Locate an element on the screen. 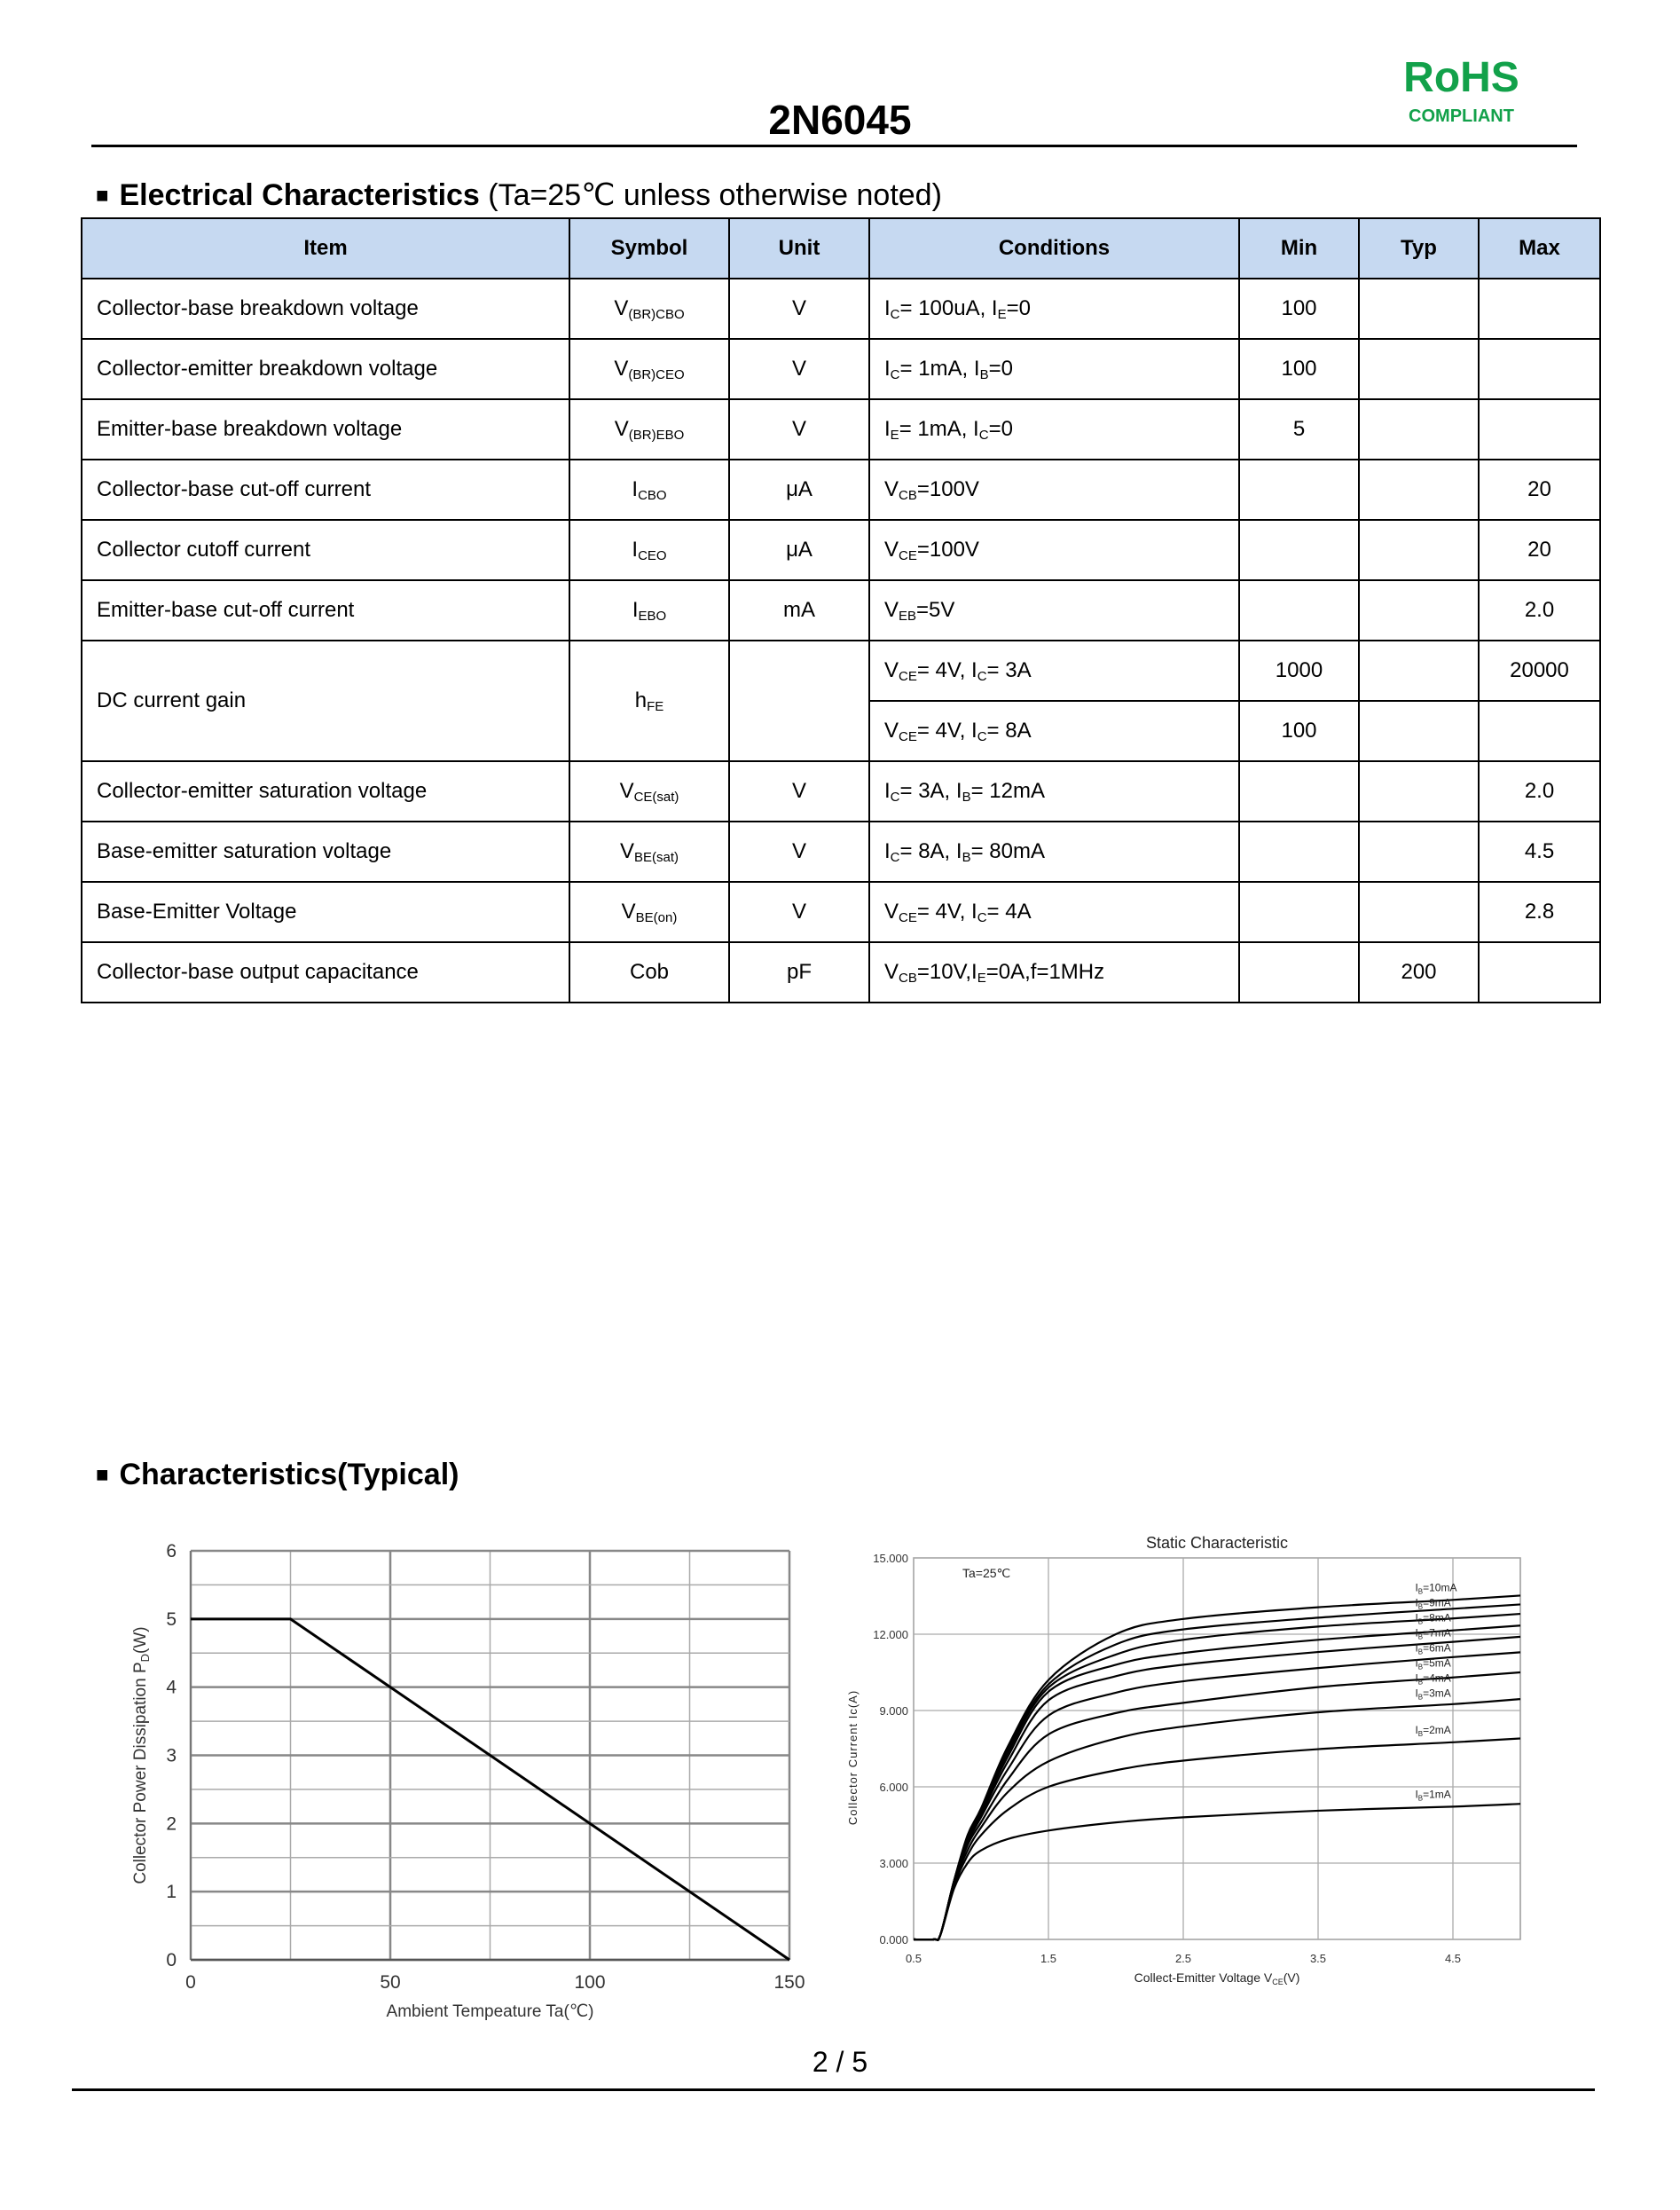 This screenshot has height=2210, width=1680. conditions-cell: IC= 1mA, IB=0 is located at coordinates (1054, 369).